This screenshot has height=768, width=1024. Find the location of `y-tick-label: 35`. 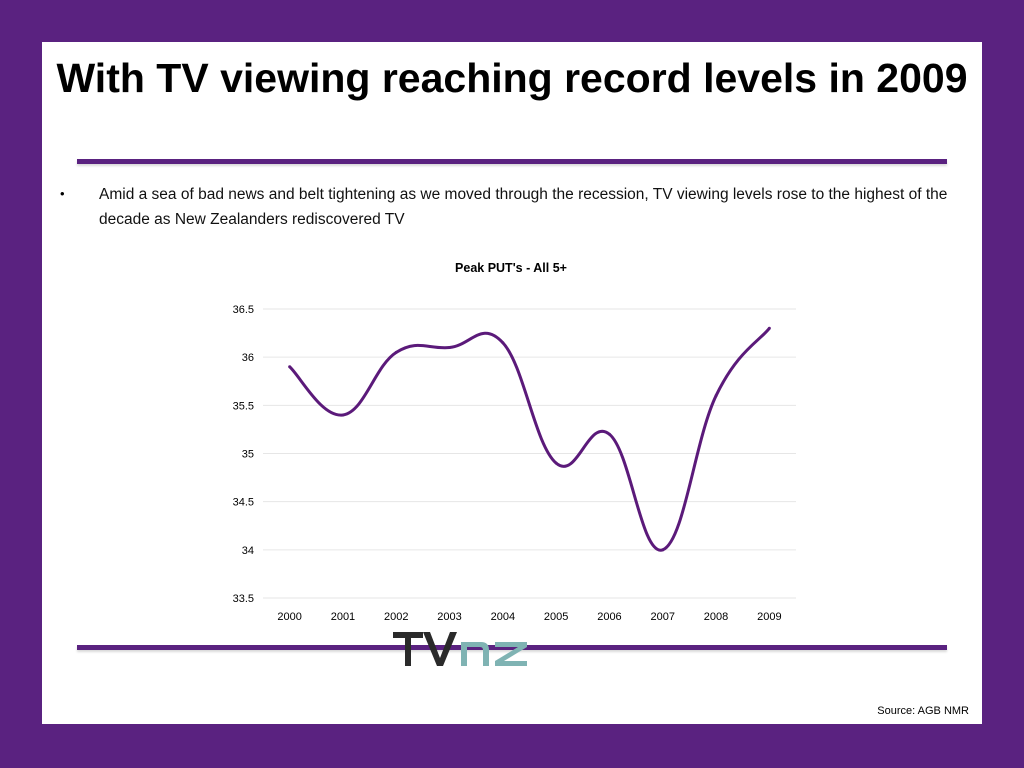

y-tick-label: 35 is located at coordinates (248, 455).